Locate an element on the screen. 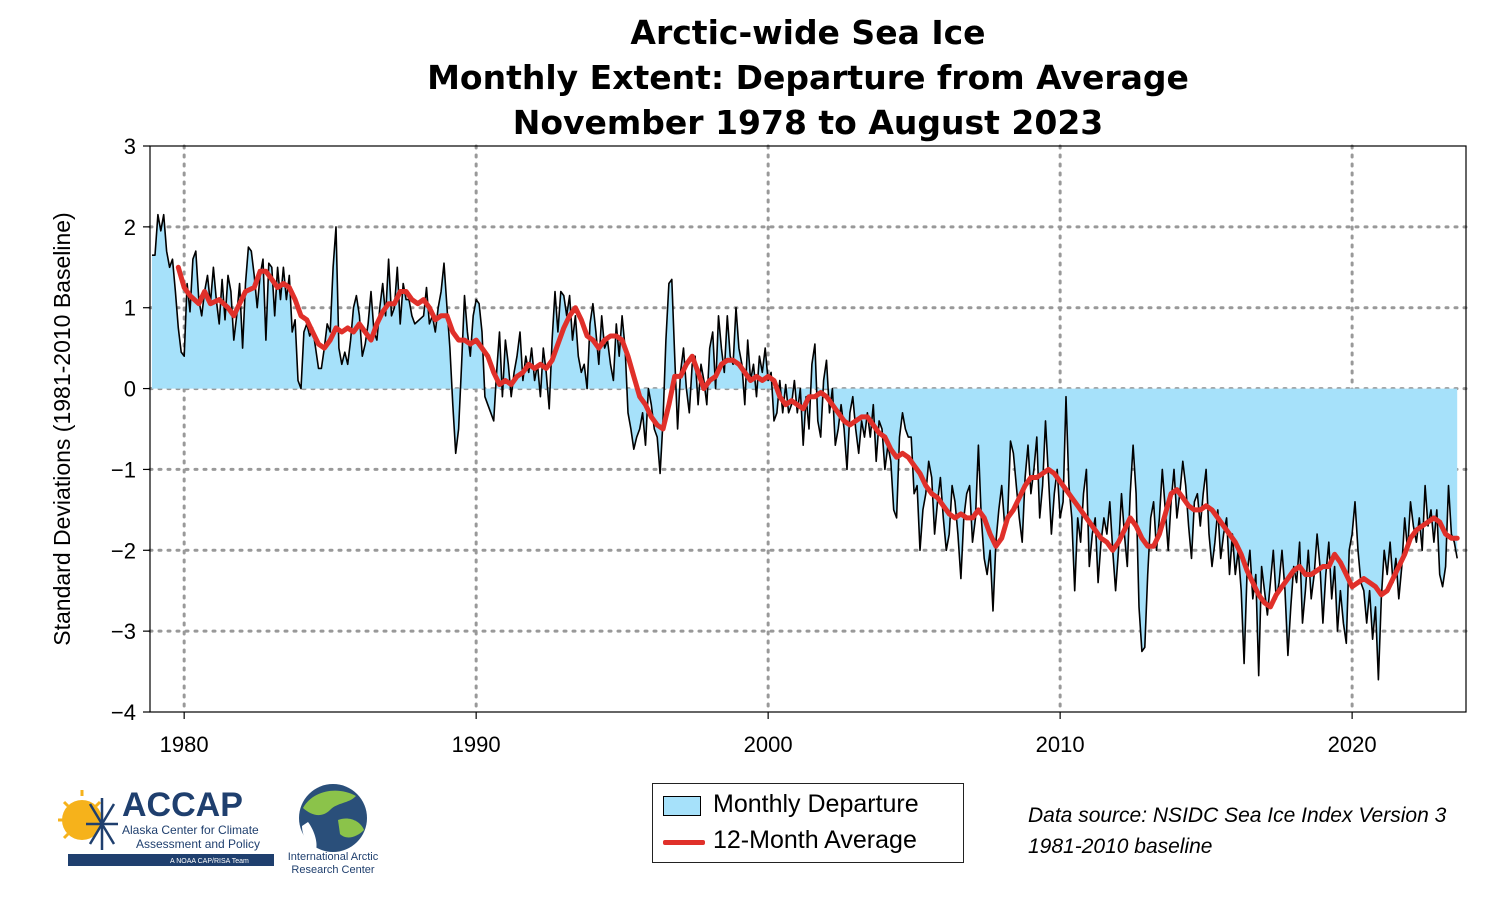 The width and height of the screenshot is (1500, 900). accap-name: ACCAP is located at coordinates (182, 805).